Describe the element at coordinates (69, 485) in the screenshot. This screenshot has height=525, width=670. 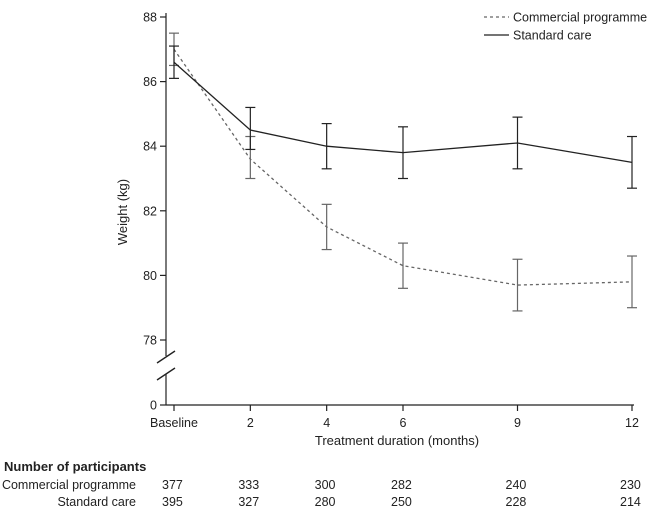
I see `participants-row-label: Commercial programme` at that location.